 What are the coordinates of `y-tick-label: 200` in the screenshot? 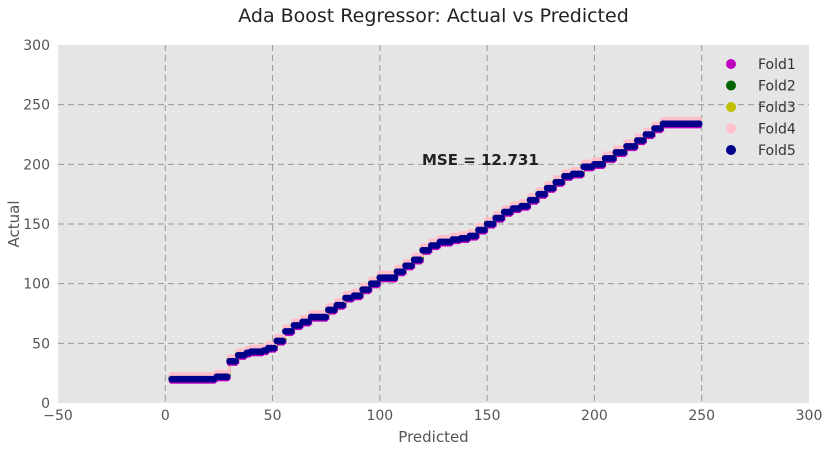 It's located at (36, 165).